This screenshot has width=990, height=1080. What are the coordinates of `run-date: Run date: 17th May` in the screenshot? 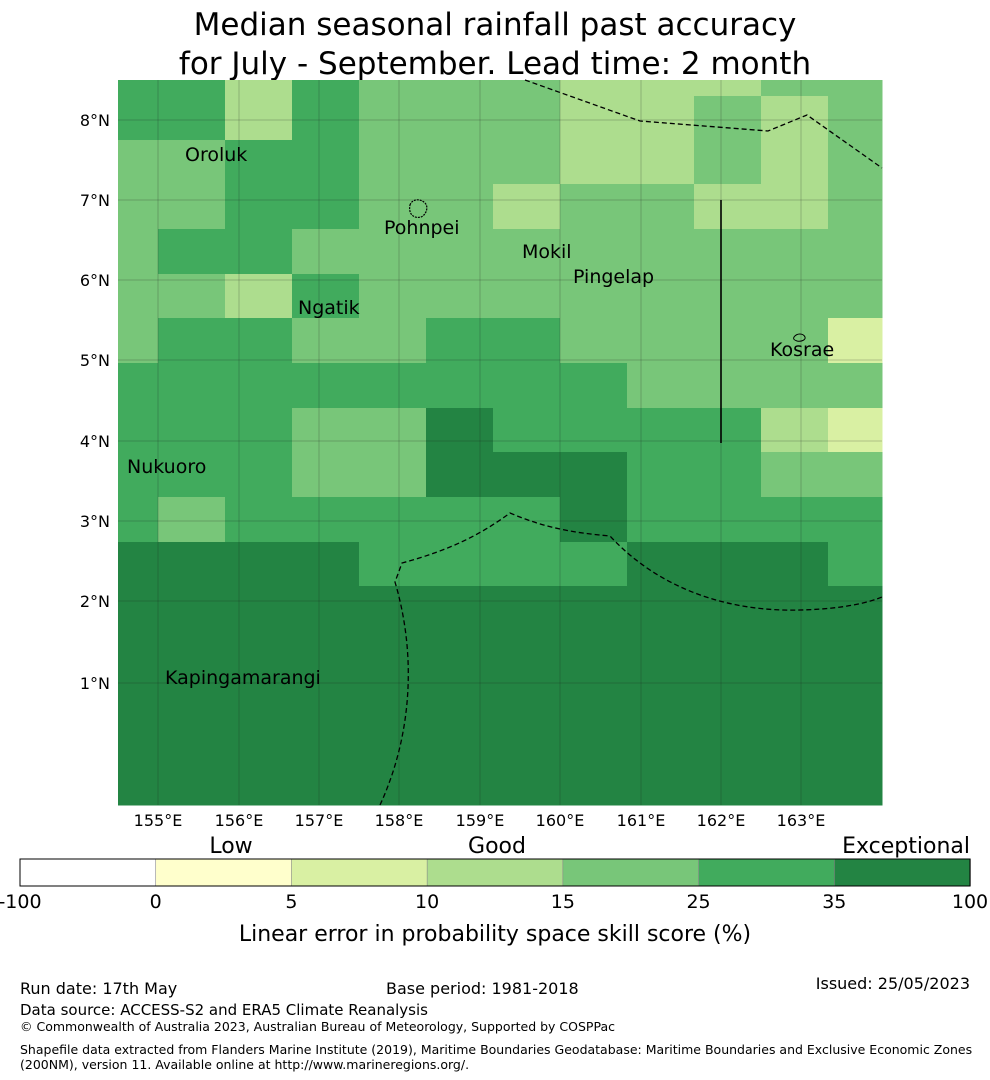 It's located at (99, 988).